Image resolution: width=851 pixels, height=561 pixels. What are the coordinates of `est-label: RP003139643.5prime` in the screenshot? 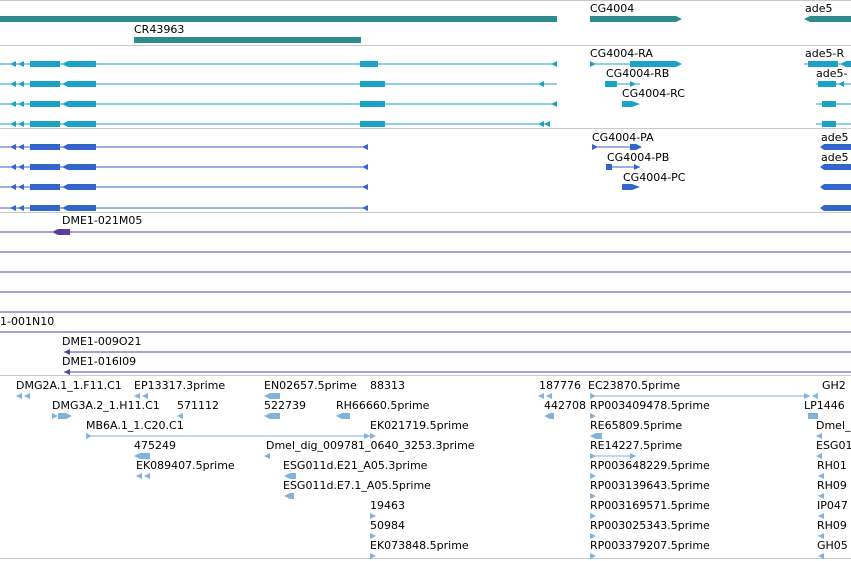 It's located at (650, 485).